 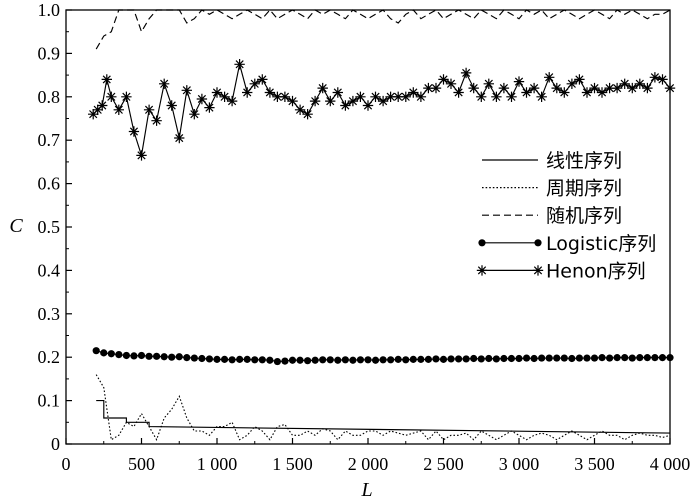 I want to click on y-tick-label: 0.2, so click(x=49, y=357).